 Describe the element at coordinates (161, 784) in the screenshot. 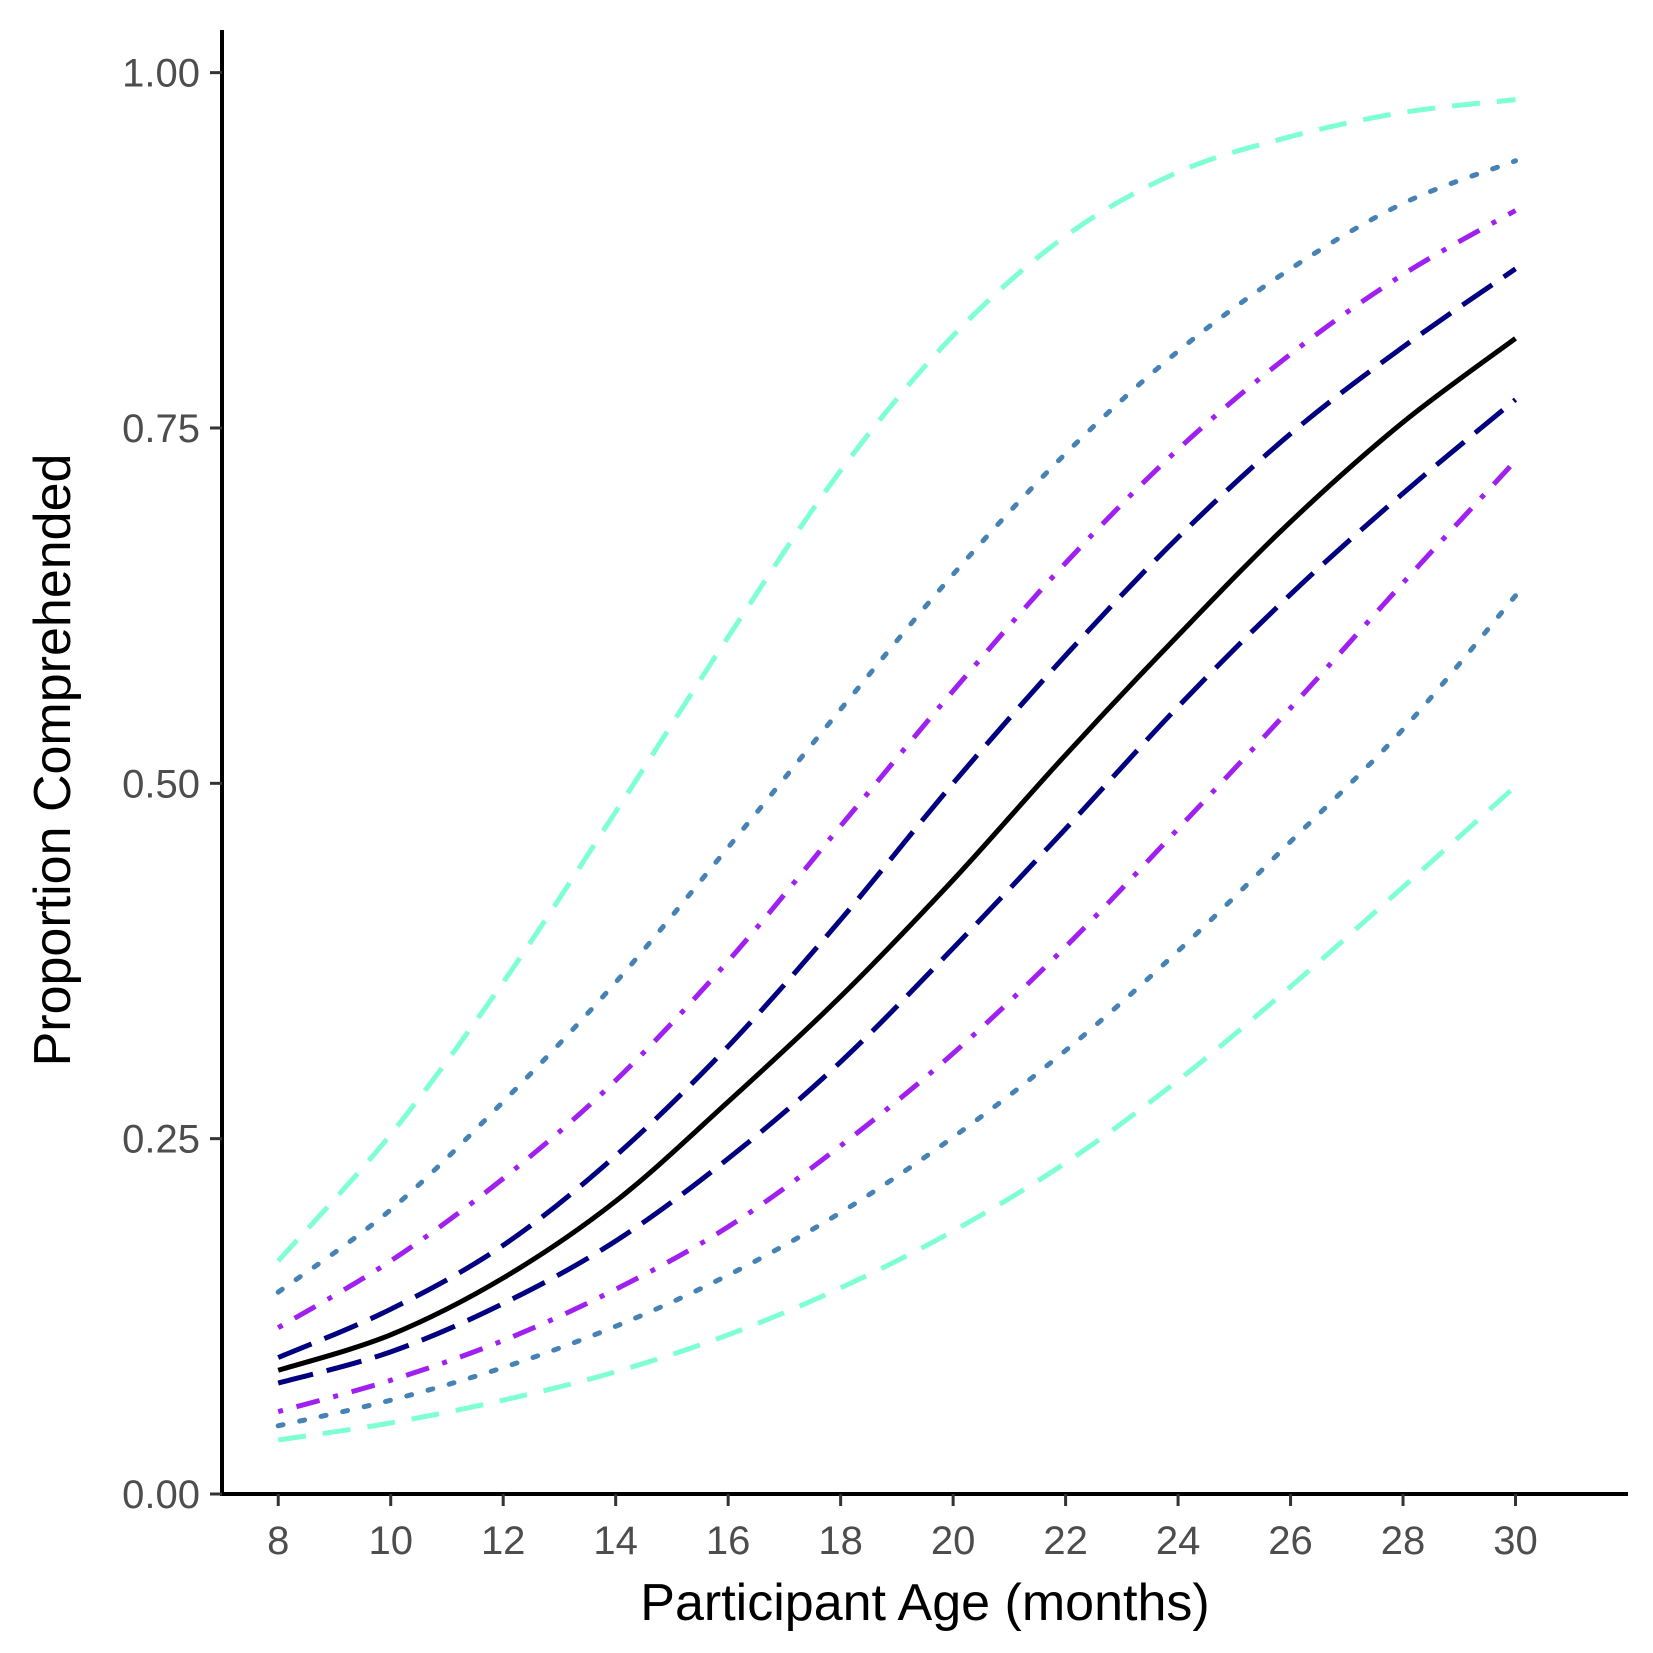

I see `y-tick-label: 0.50` at that location.